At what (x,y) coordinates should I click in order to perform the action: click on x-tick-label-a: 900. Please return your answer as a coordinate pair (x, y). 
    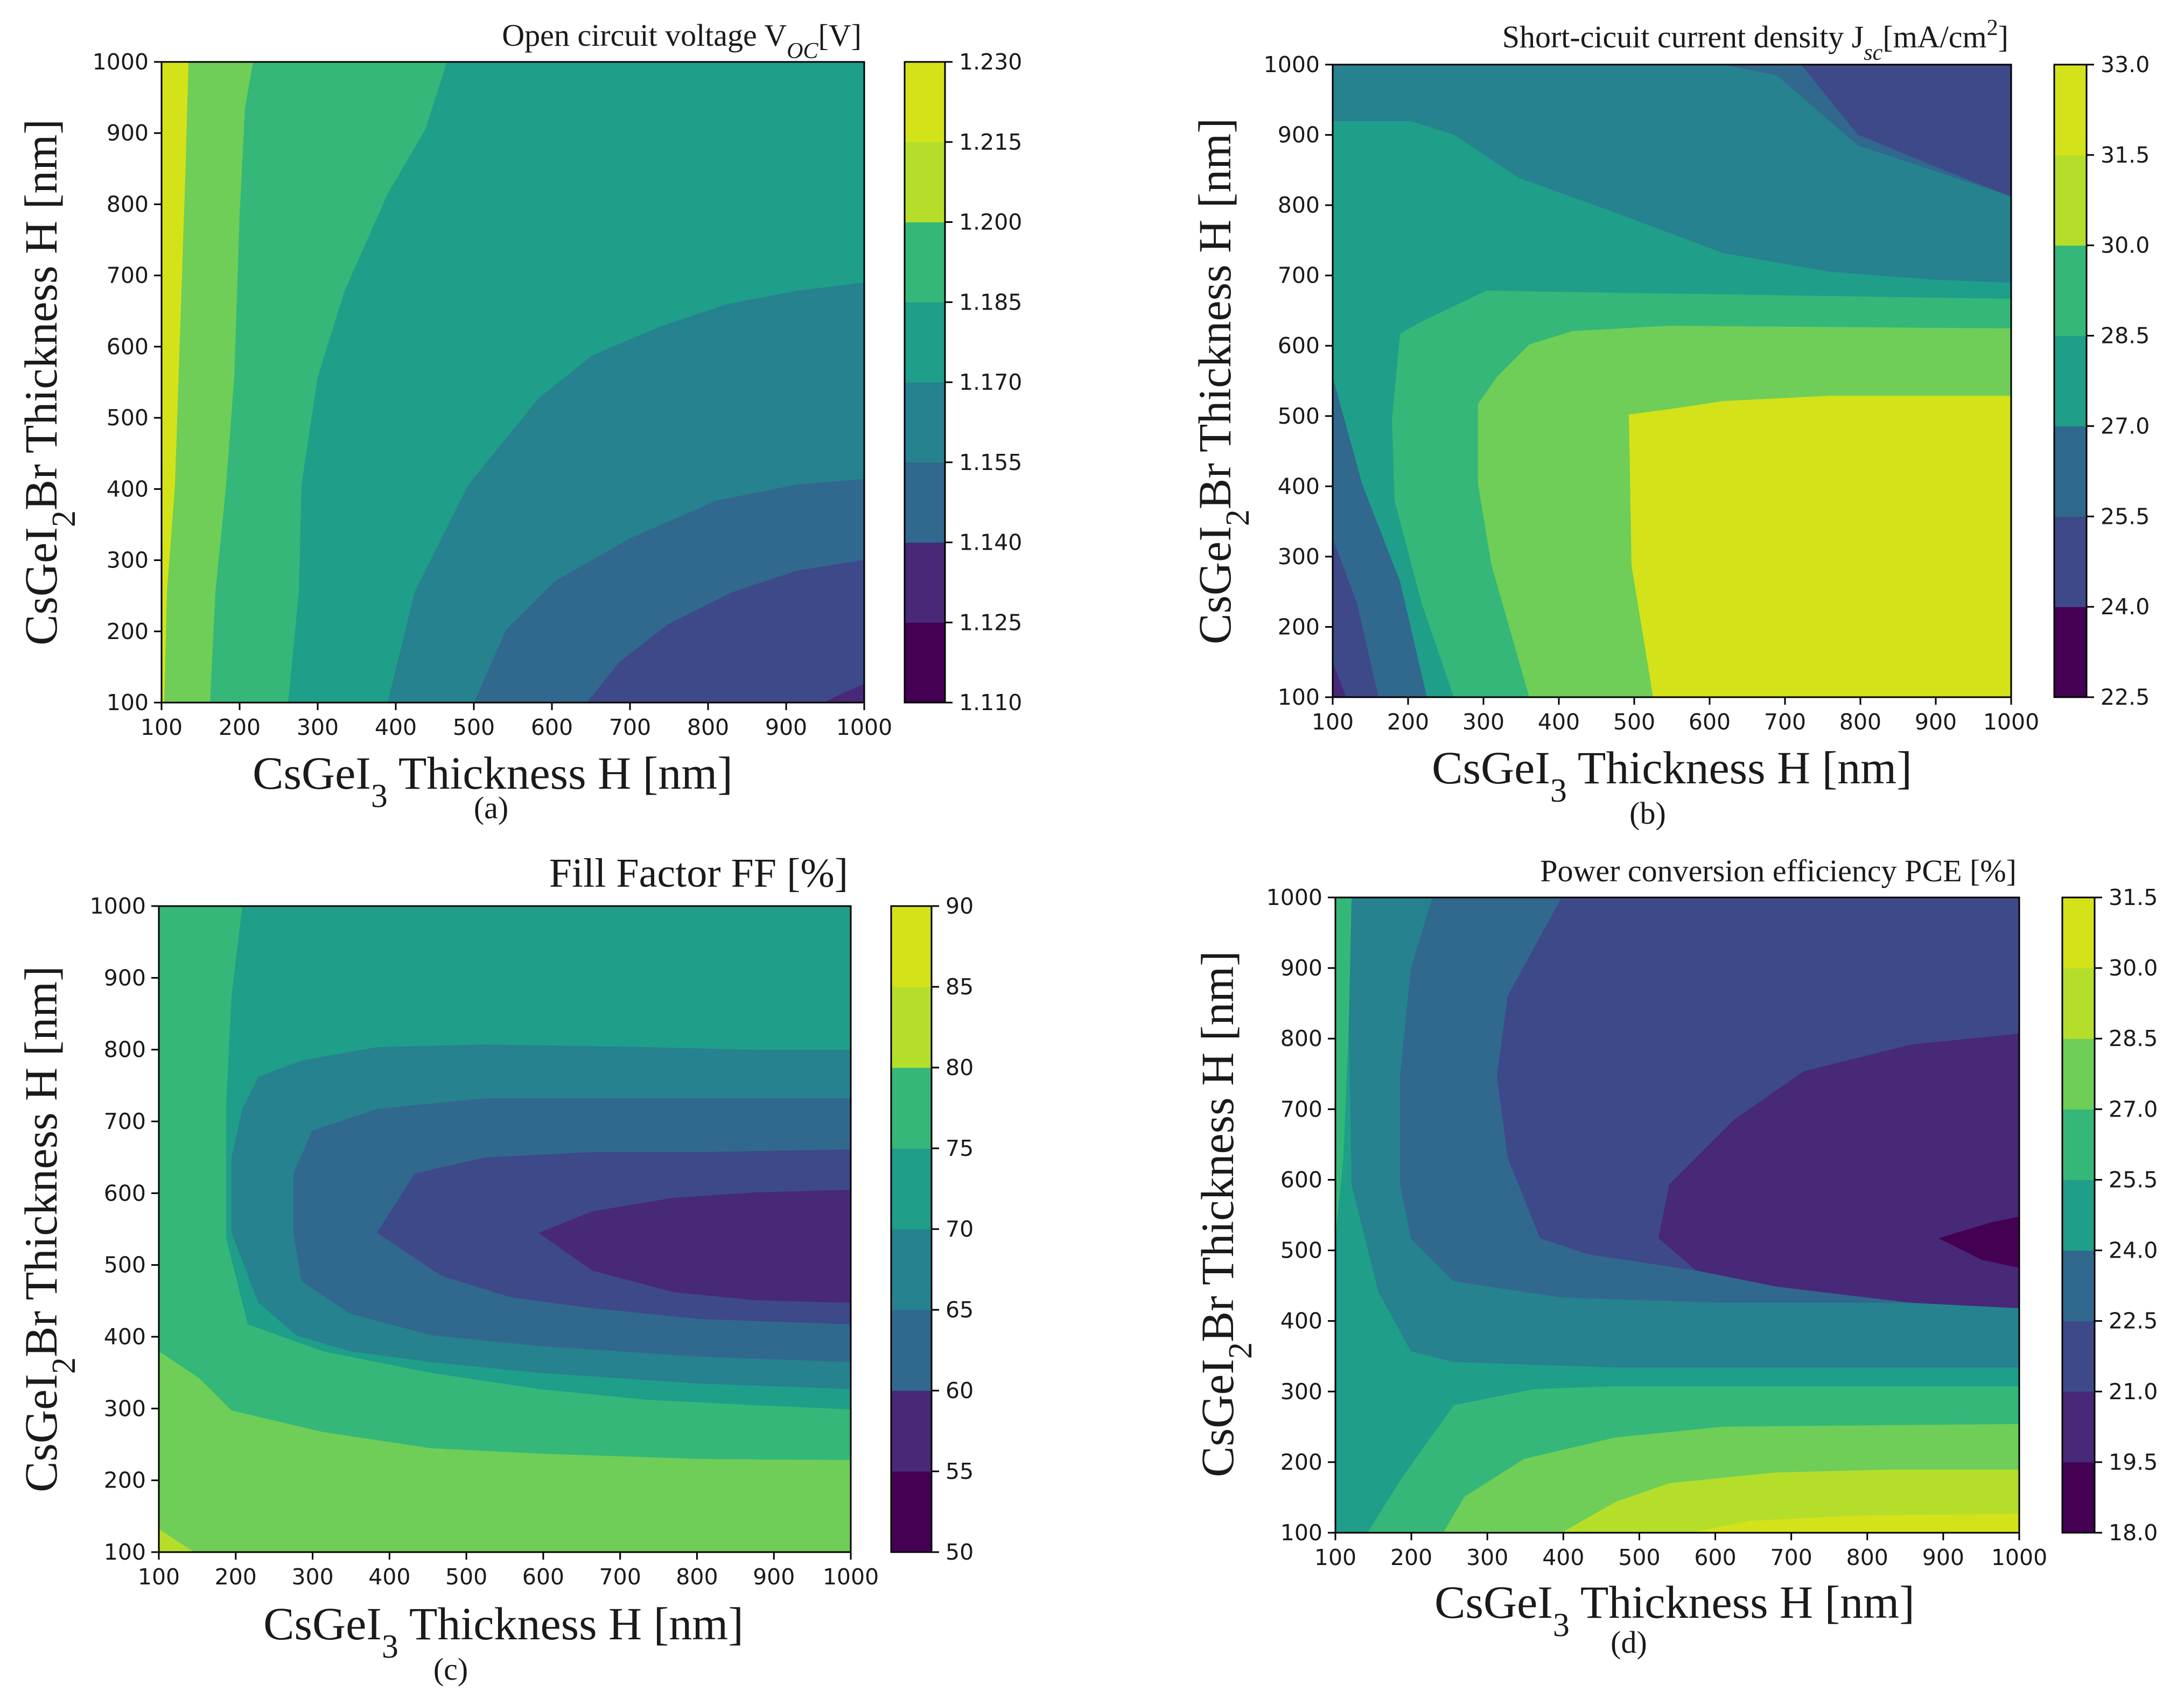
    Looking at the image, I should click on (786, 727).